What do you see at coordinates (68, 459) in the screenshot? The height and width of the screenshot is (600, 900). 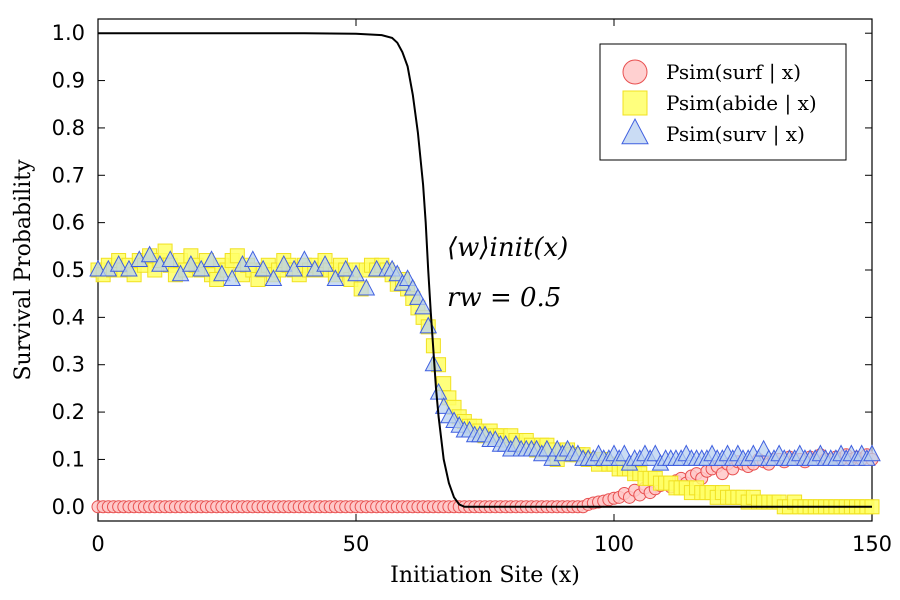 I see `y-tick-label: 0.1` at bounding box center [68, 459].